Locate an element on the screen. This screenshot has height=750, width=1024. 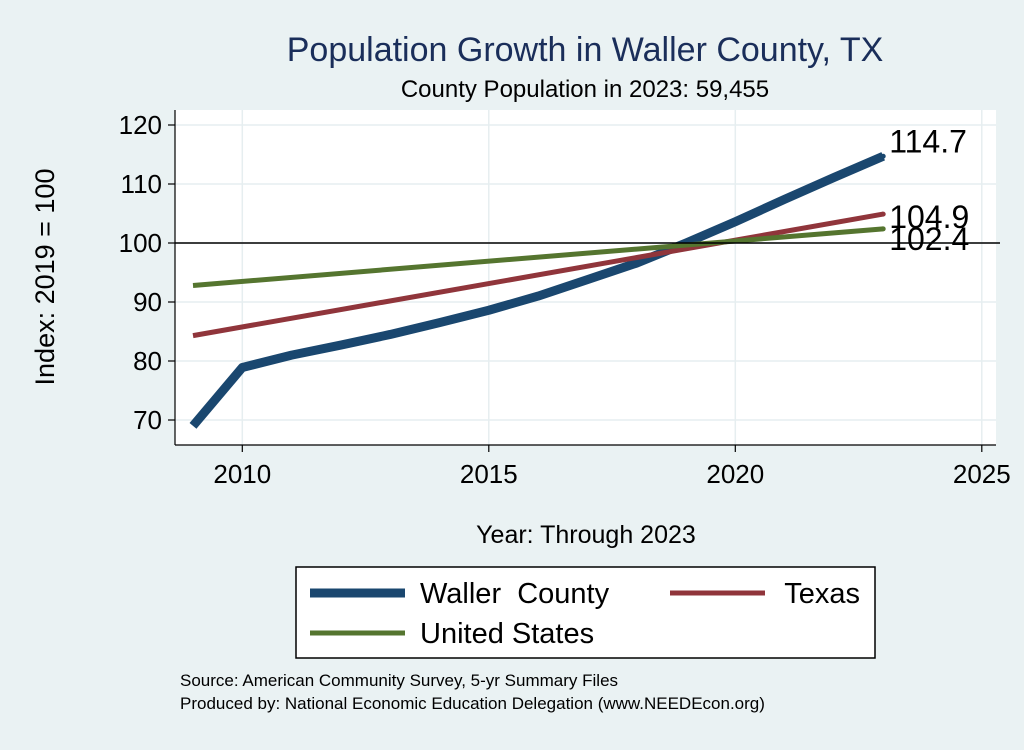
x-tick-label: 2015 is located at coordinates (489, 474).